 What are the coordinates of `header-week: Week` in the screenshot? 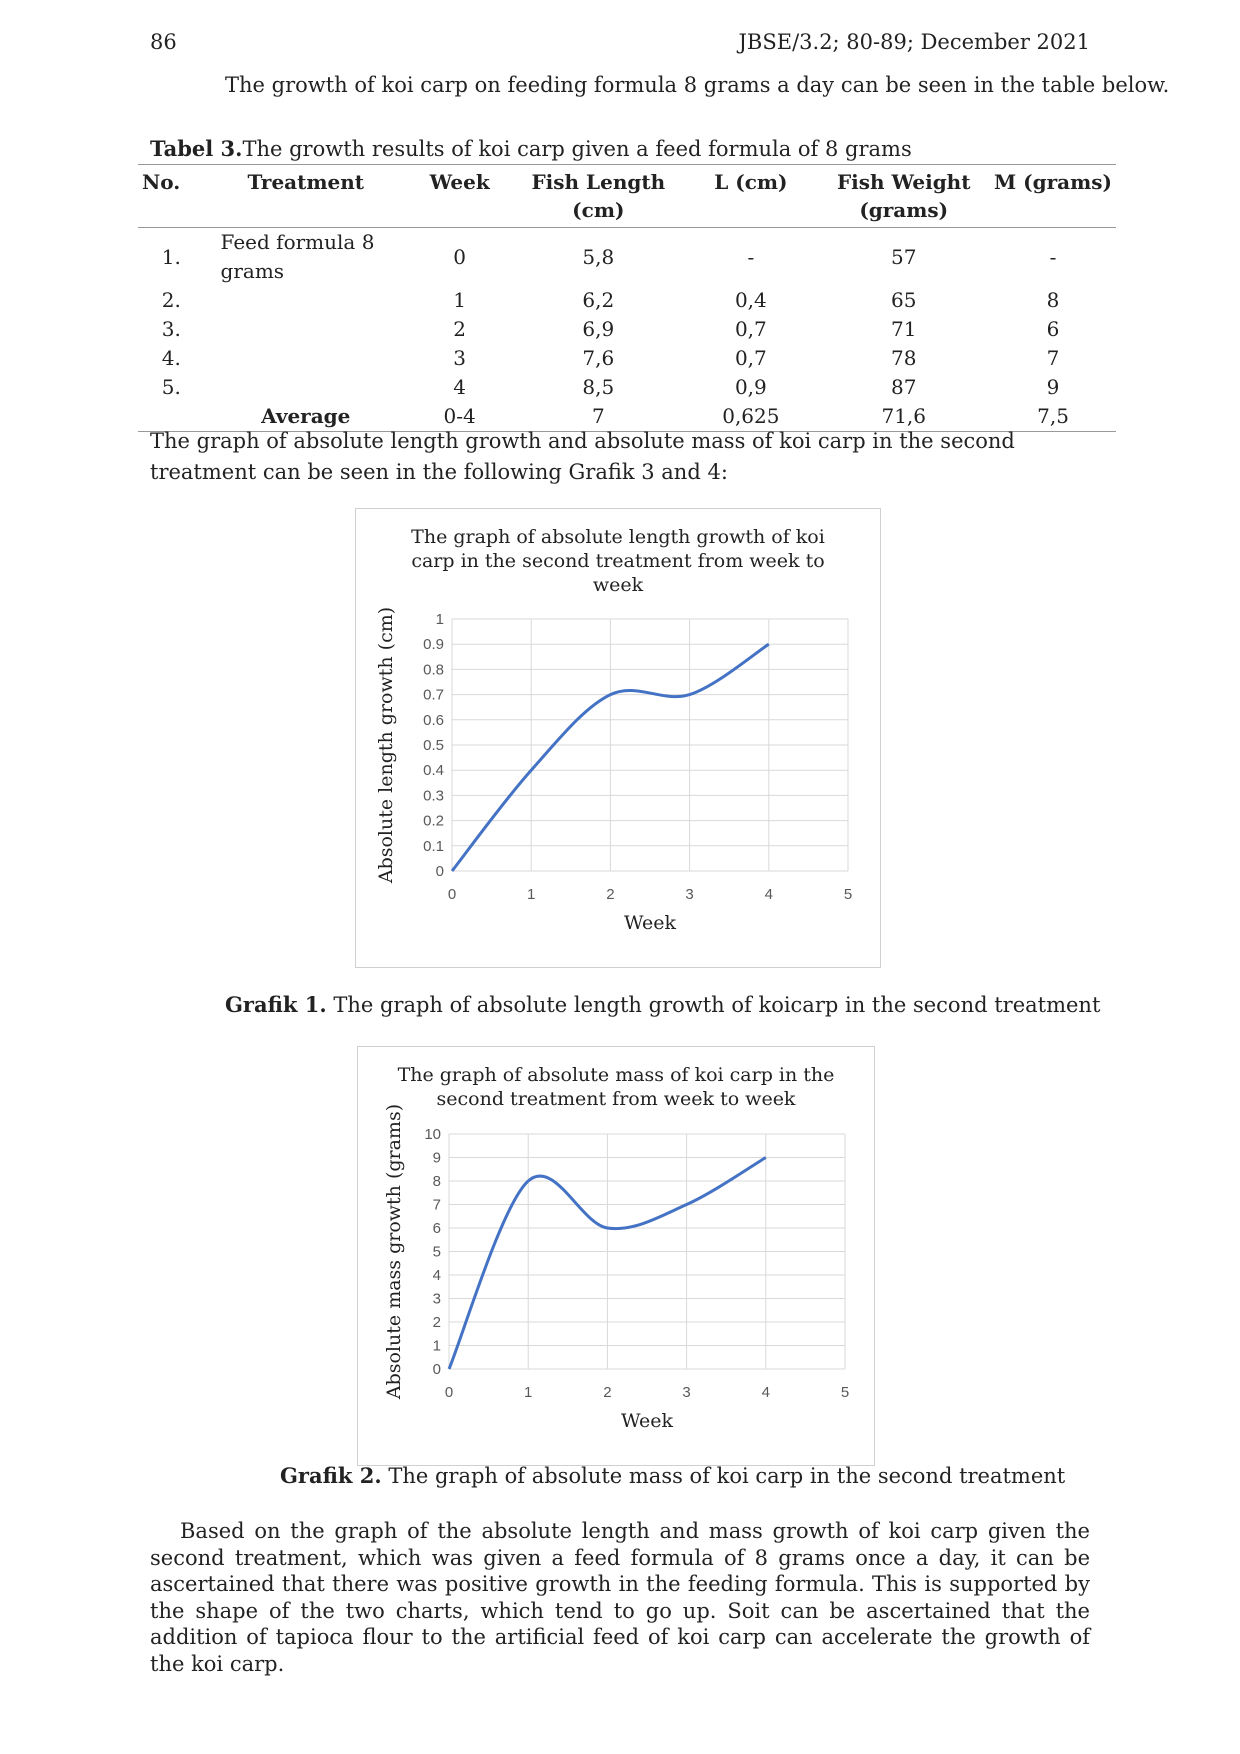 It's located at (459, 196).